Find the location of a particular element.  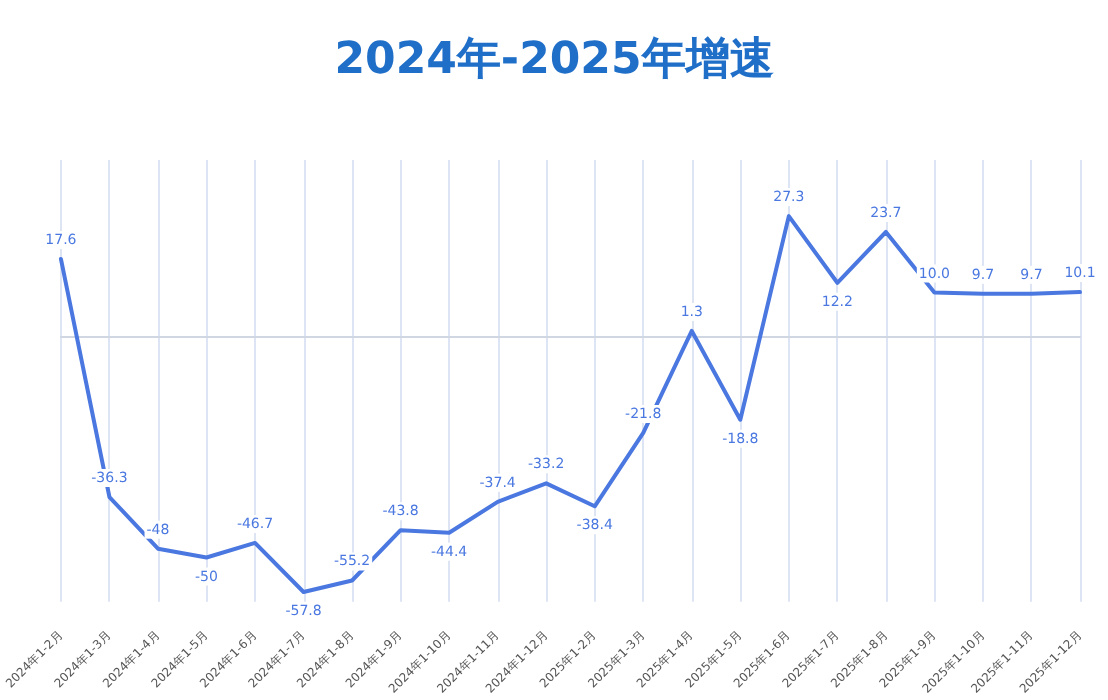

chart-title: 2024年-2025年增速 is located at coordinates (554, 60).